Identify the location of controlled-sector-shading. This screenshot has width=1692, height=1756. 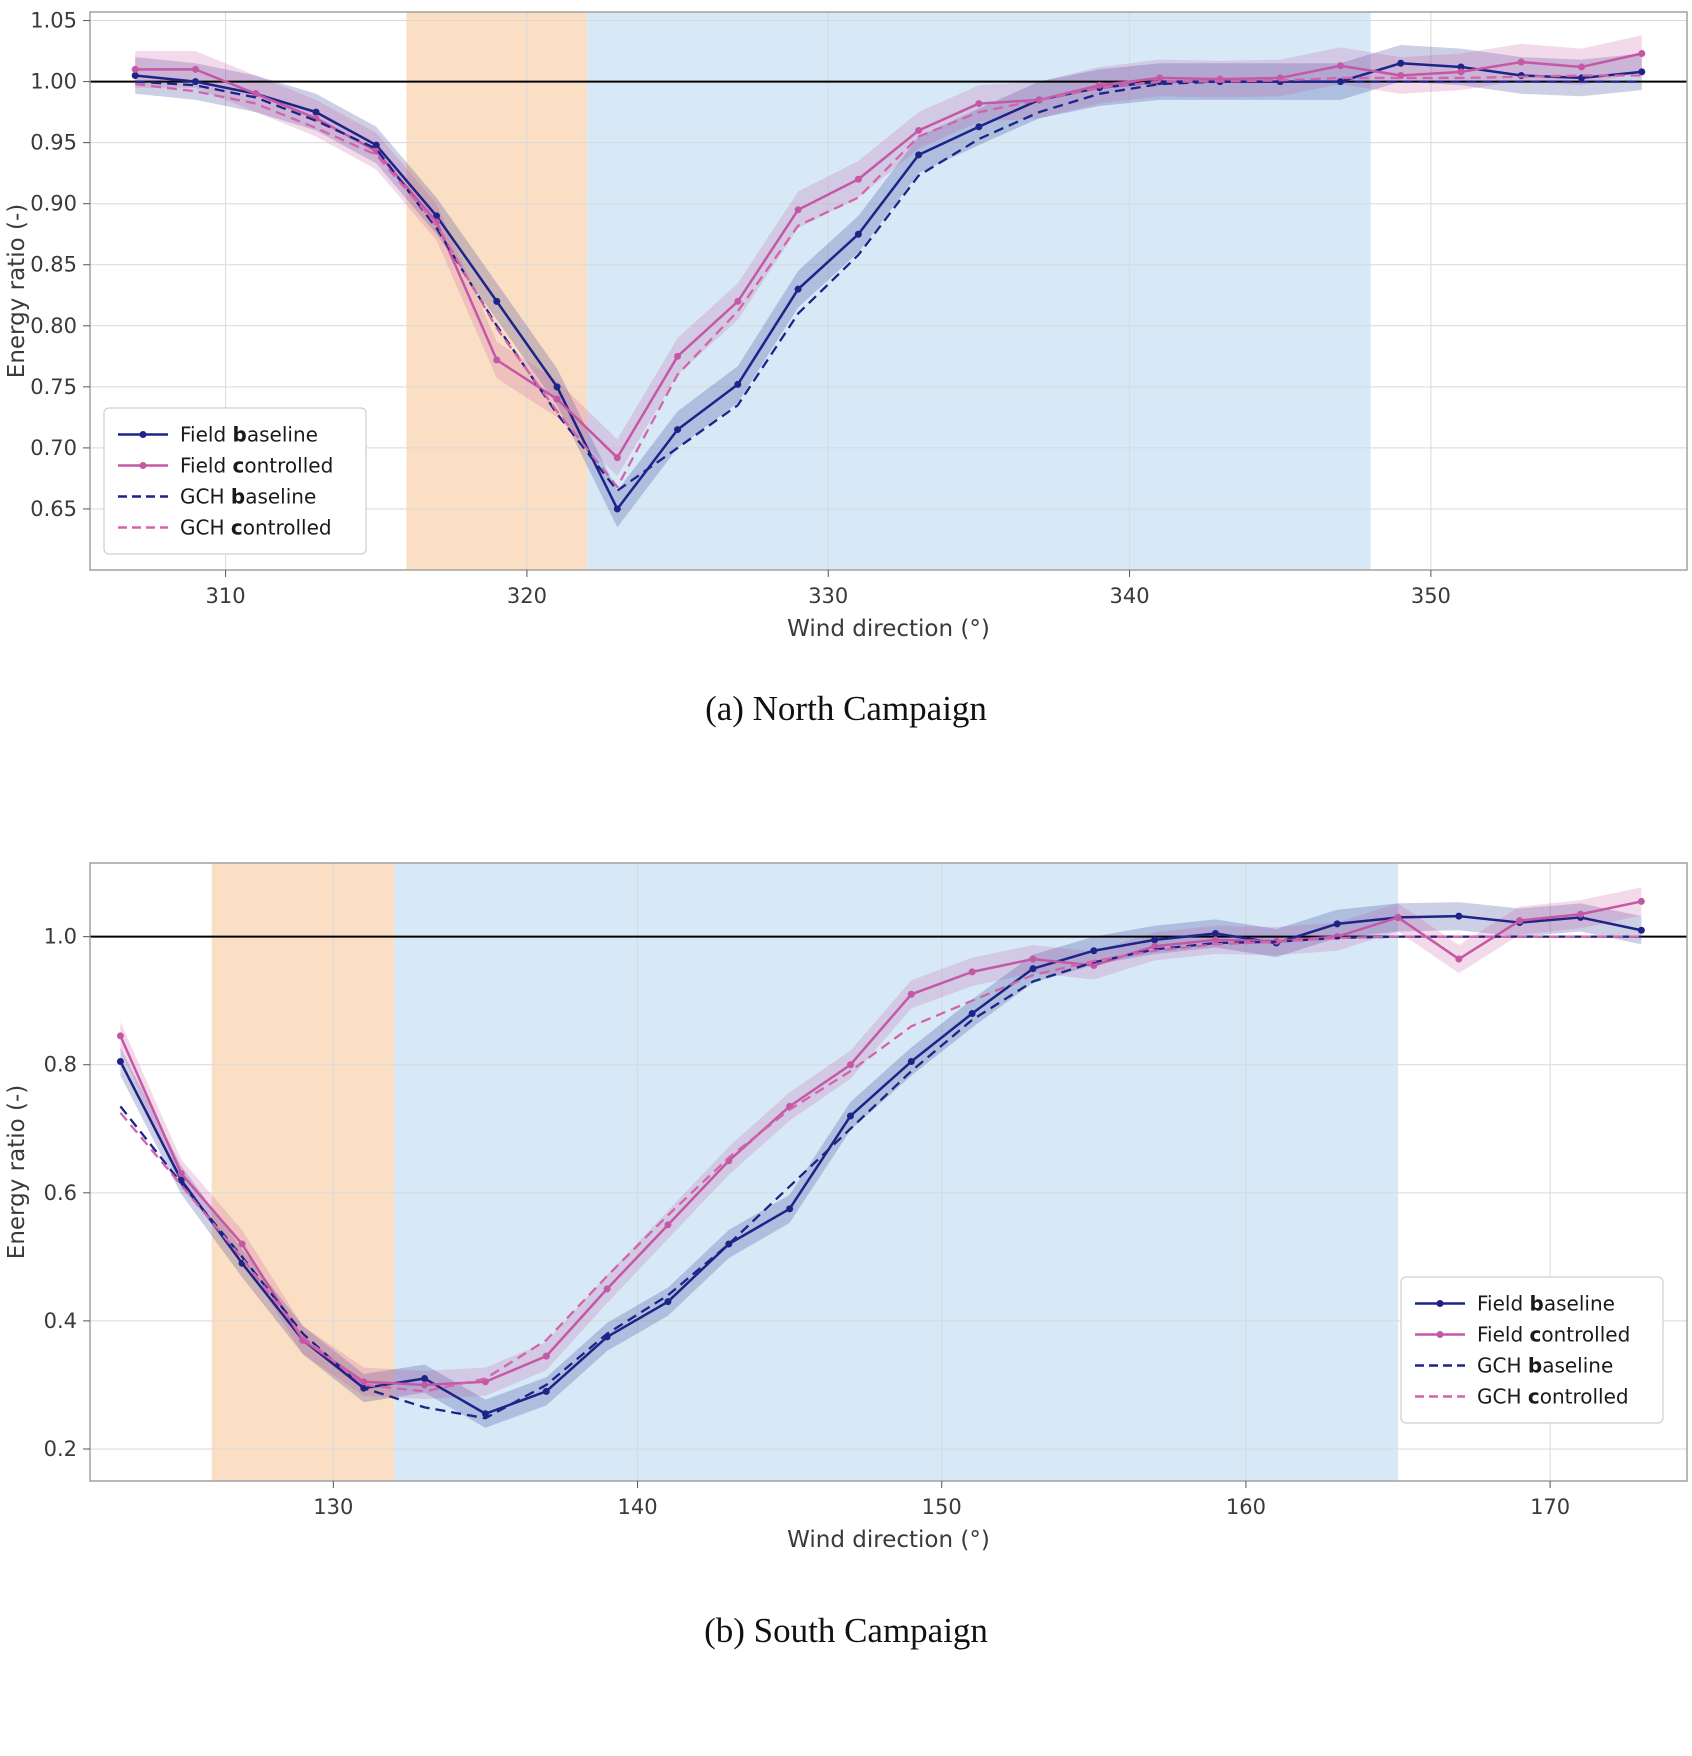
(497, 291).